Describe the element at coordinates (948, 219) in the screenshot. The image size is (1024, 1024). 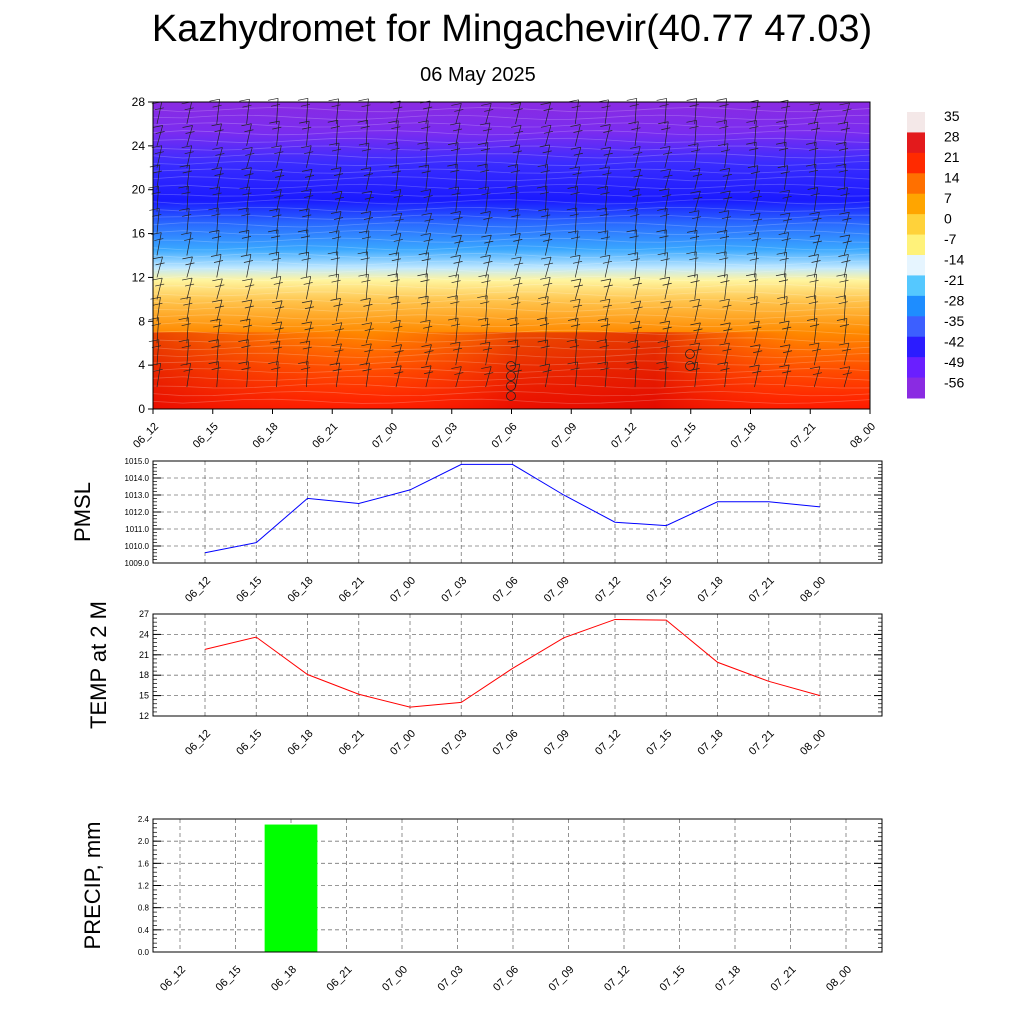
I see `colorbar-label: 0` at that location.